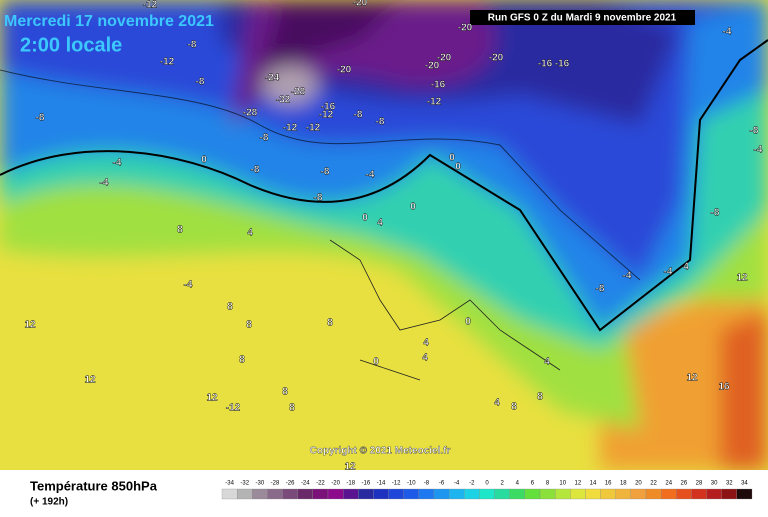 The image size is (768, 517). I want to click on contour-label: 16, so click(724, 387).